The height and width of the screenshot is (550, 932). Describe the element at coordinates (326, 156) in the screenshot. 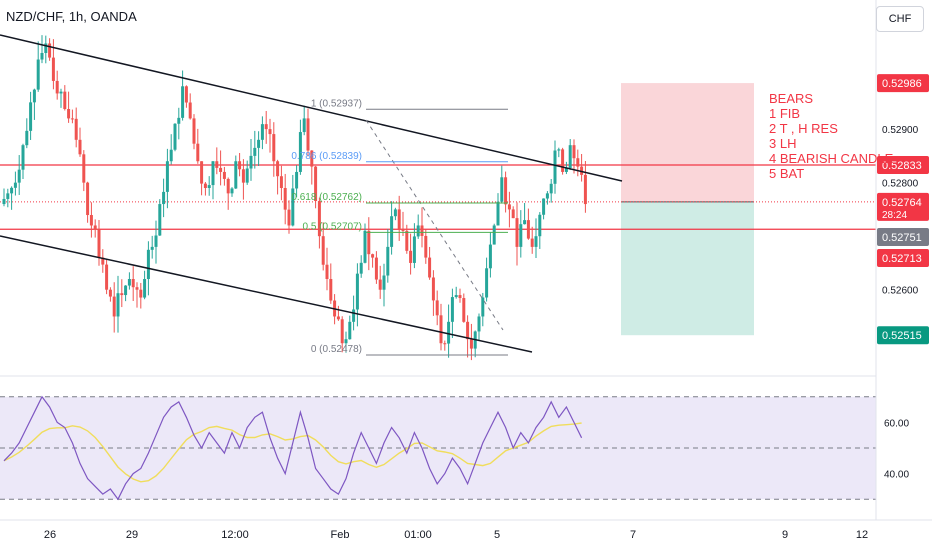

I see `fib-label: 0.786 (0.52839)` at that location.